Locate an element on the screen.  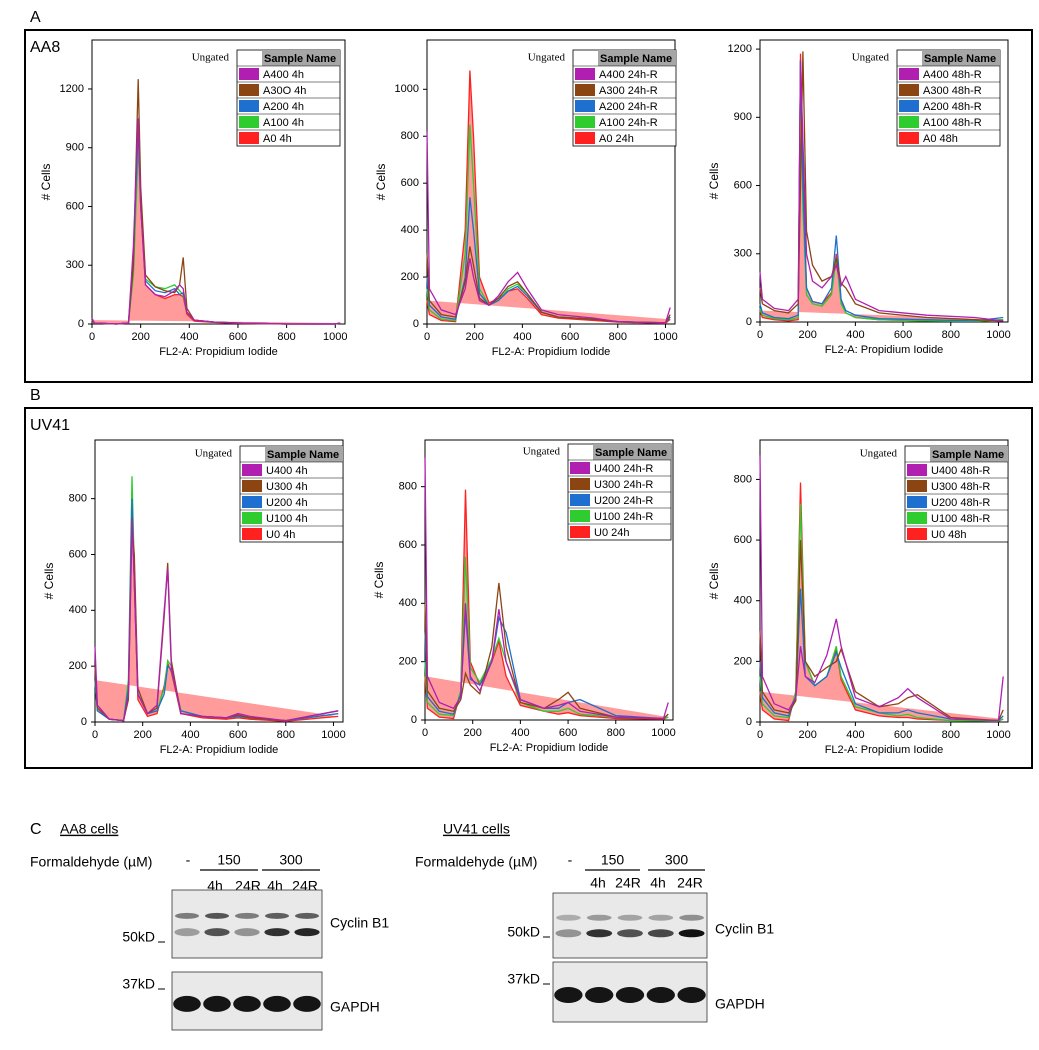
legend-entry: A400 24h-R is located at coordinates (628, 75).